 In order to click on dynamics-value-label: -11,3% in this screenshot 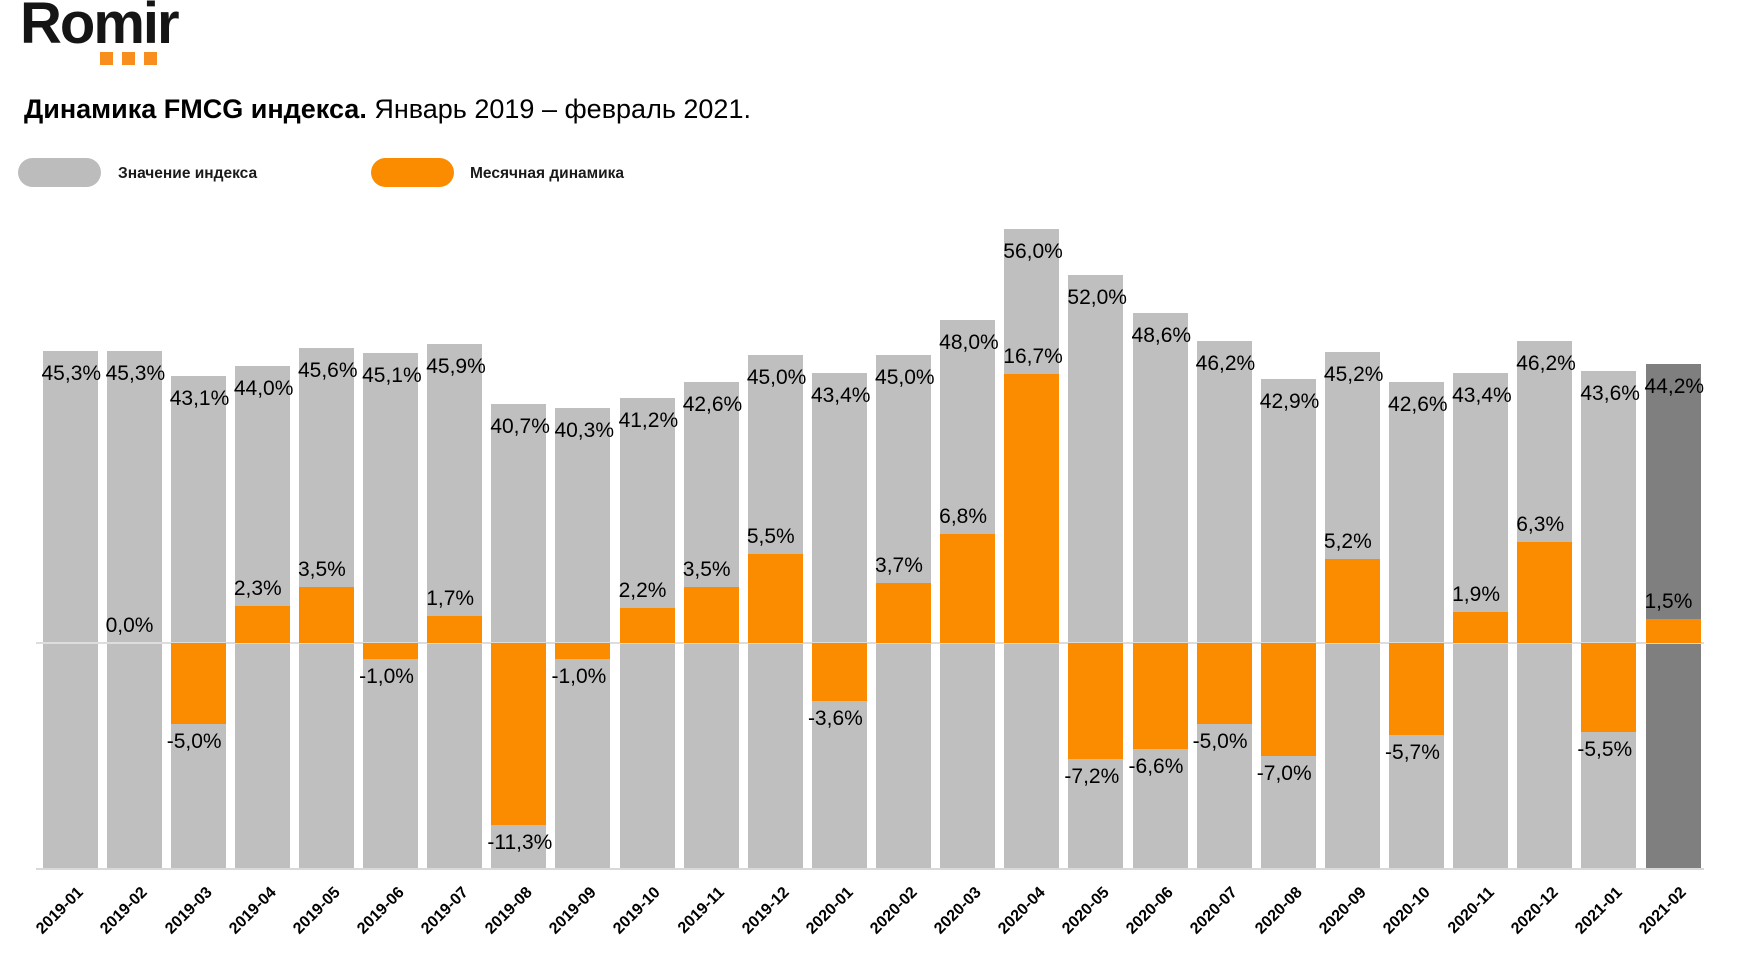, I will do `click(520, 842)`.